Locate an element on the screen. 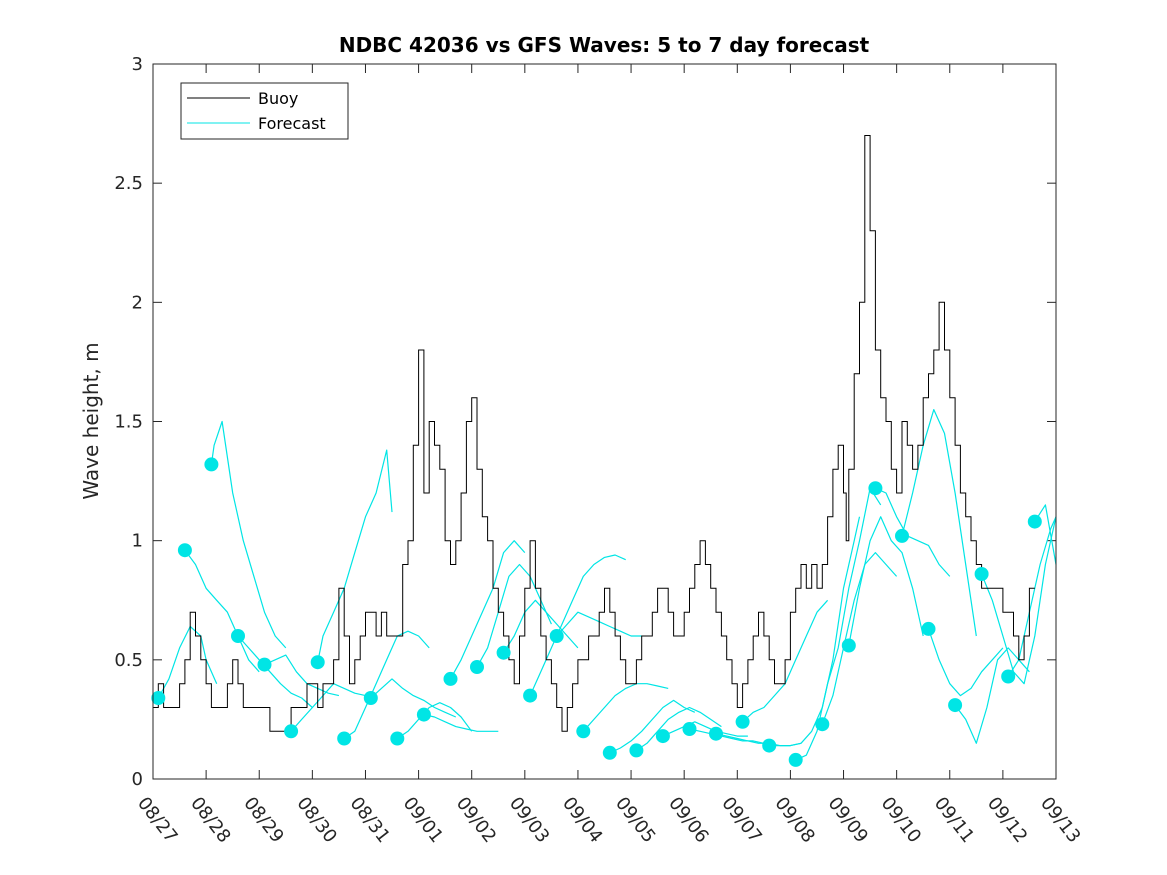 This screenshot has width=1167, height=875. forecast-line-f6 is located at coordinates (328, 707).